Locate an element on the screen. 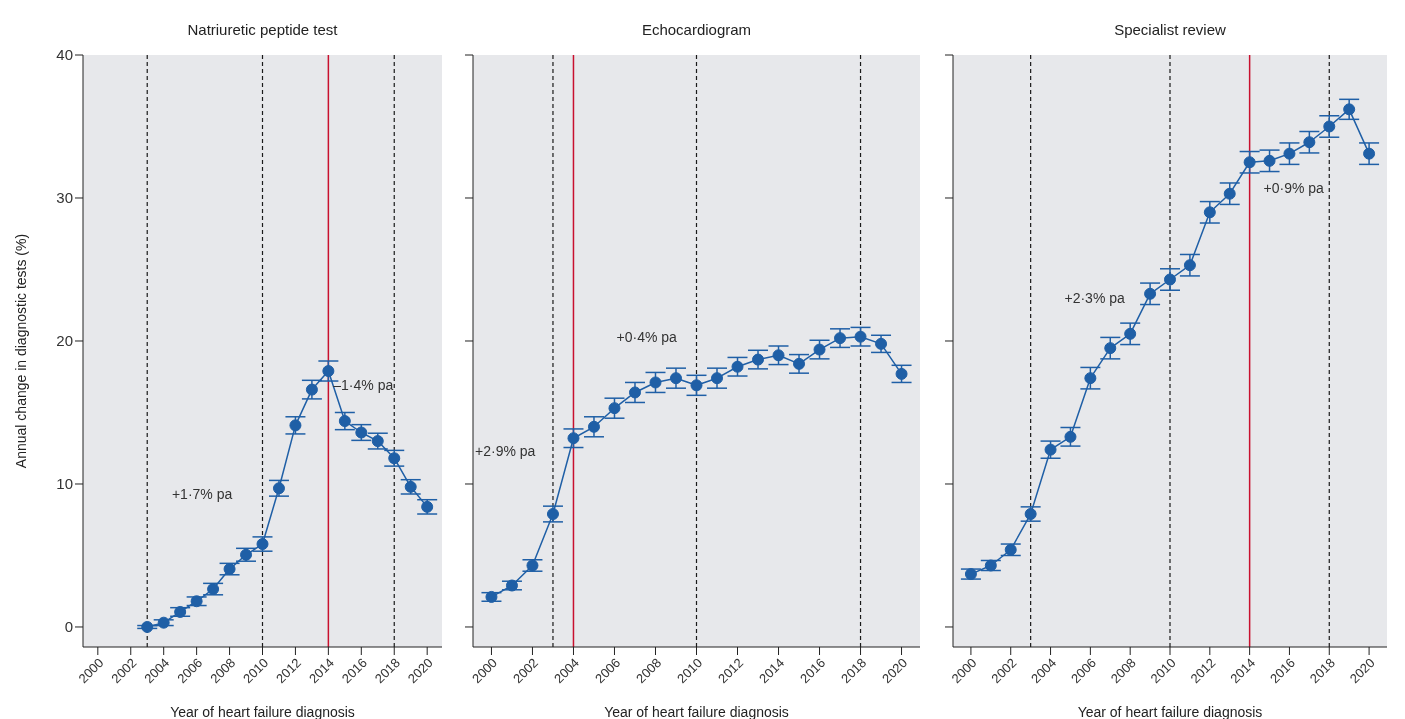 This screenshot has width=1405, height=719. annotation: +0·4% pa is located at coordinates (647, 336).